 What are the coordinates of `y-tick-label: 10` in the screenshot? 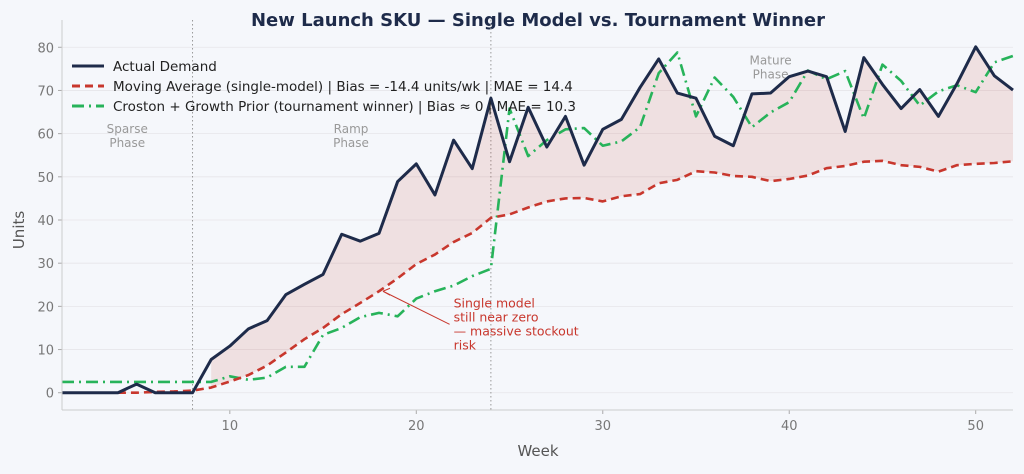 It's located at (45, 351).